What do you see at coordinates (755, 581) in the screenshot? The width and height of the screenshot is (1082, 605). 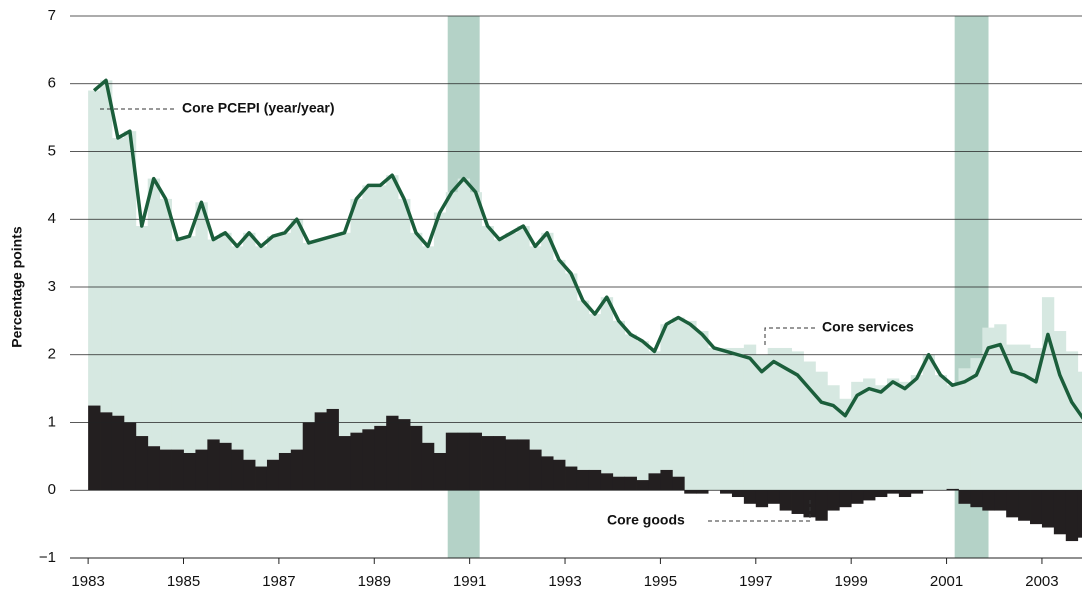 I see `x-tick-label: 1997` at bounding box center [755, 581].